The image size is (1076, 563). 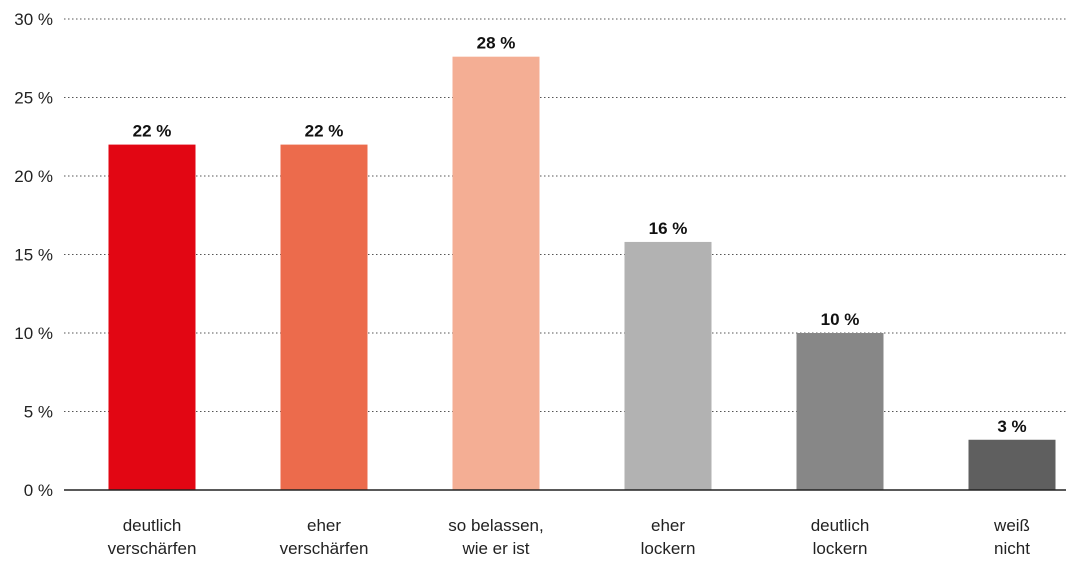 I want to click on category-label: weiß nicht, so click(x=1011, y=537).